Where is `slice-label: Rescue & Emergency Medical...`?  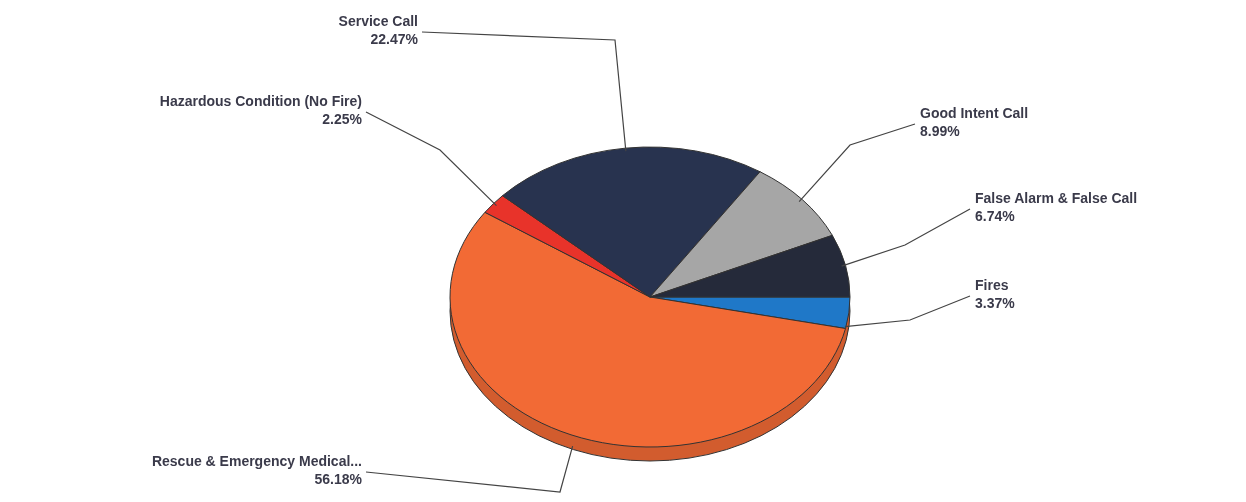 slice-label: Rescue & Emergency Medical... is located at coordinates (256, 461).